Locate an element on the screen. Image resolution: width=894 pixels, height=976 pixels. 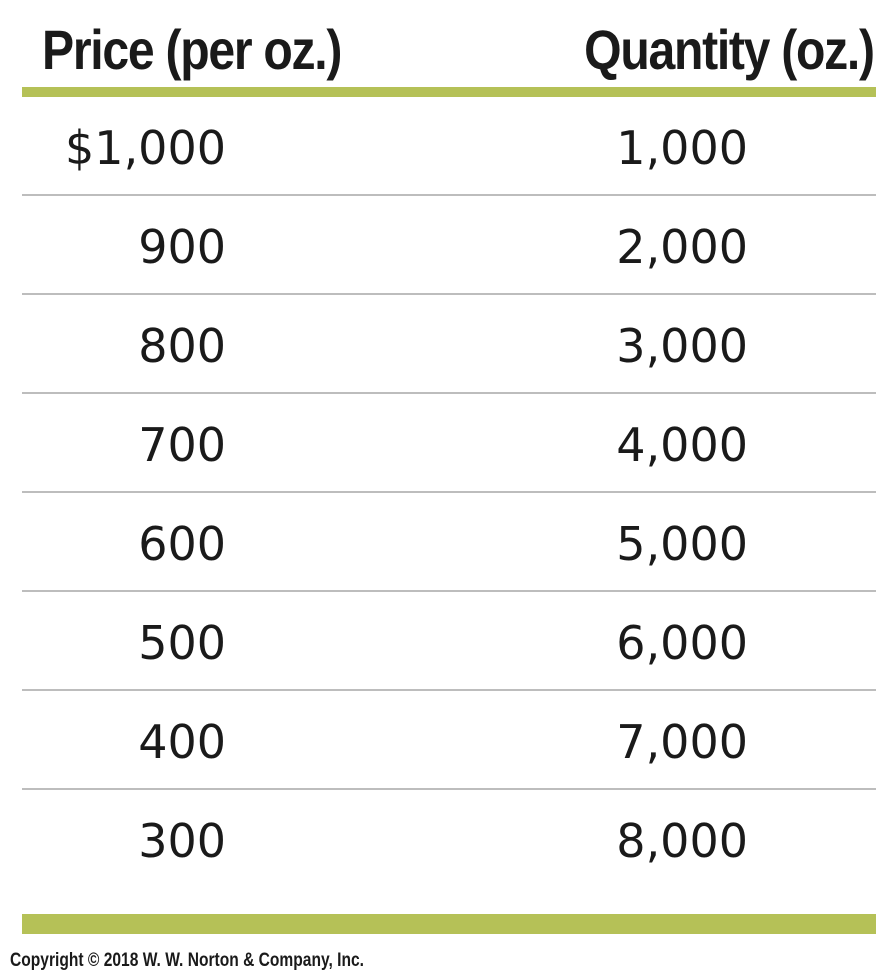
table-row: $1,000 1,000 is located at coordinates (449, 146).